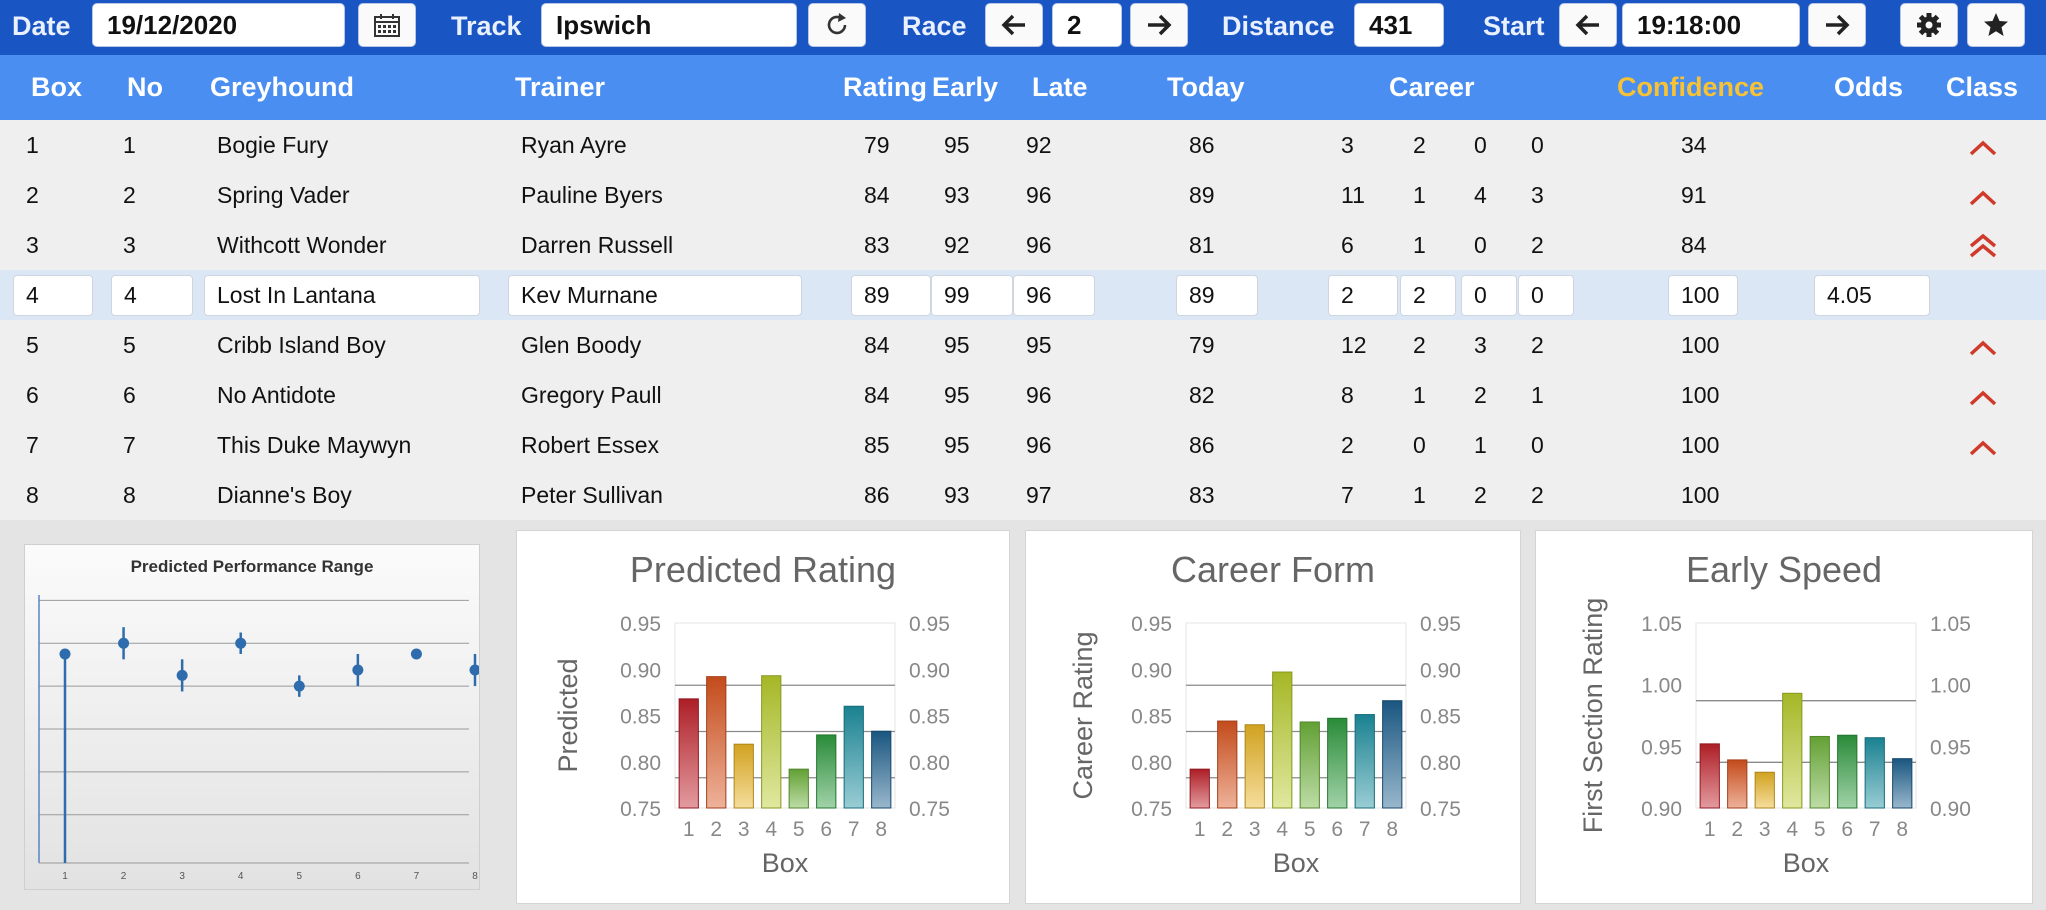 This screenshot has height=910, width=2046. Describe the element at coordinates (283, 195) in the screenshot. I see `cell-greyhound: Spring Vader` at that location.